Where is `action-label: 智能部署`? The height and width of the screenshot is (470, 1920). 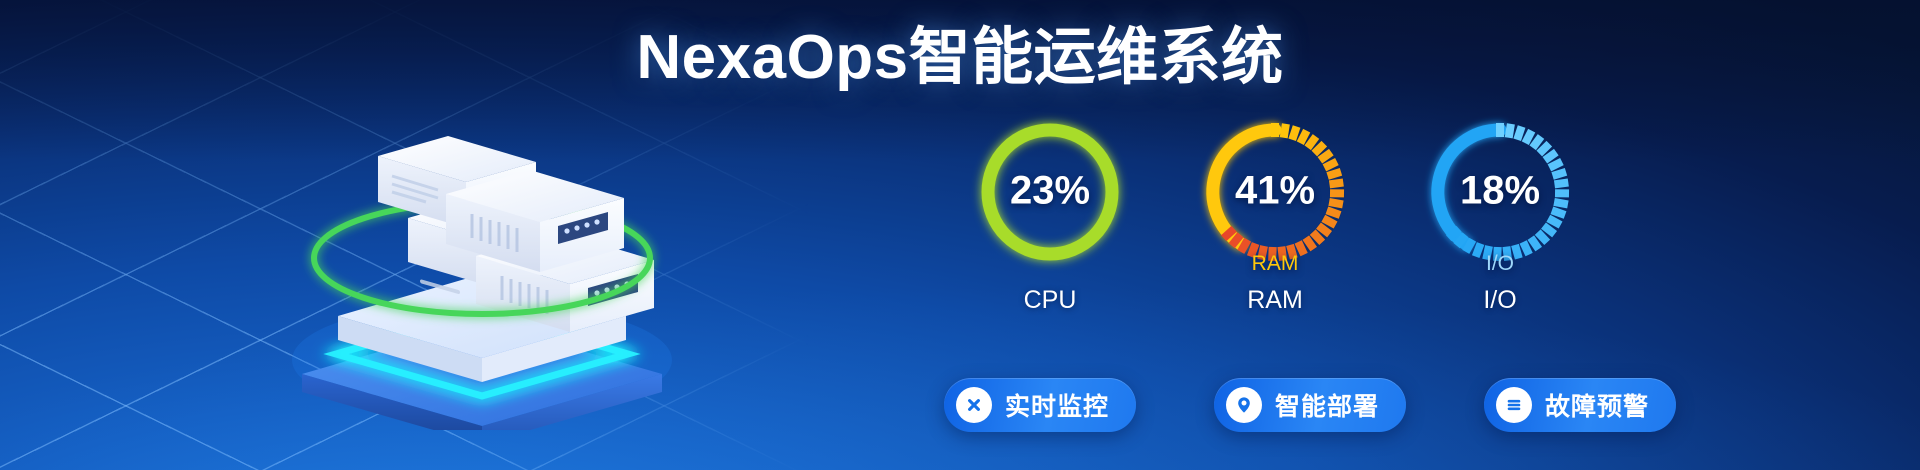
action-label: 智能部署 is located at coordinates (1327, 407).